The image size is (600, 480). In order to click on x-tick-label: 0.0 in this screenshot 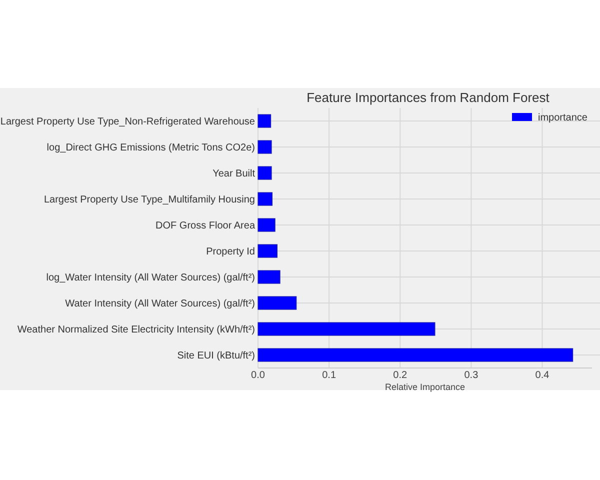, I will do `click(258, 375)`.